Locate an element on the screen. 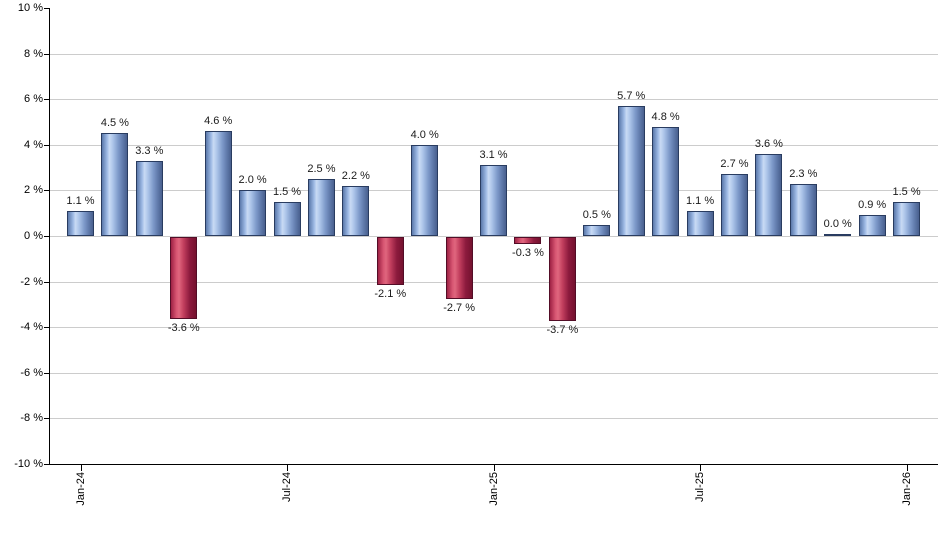 This screenshot has width=940, height=550. bar-value-label: 2.7 % is located at coordinates (734, 164).